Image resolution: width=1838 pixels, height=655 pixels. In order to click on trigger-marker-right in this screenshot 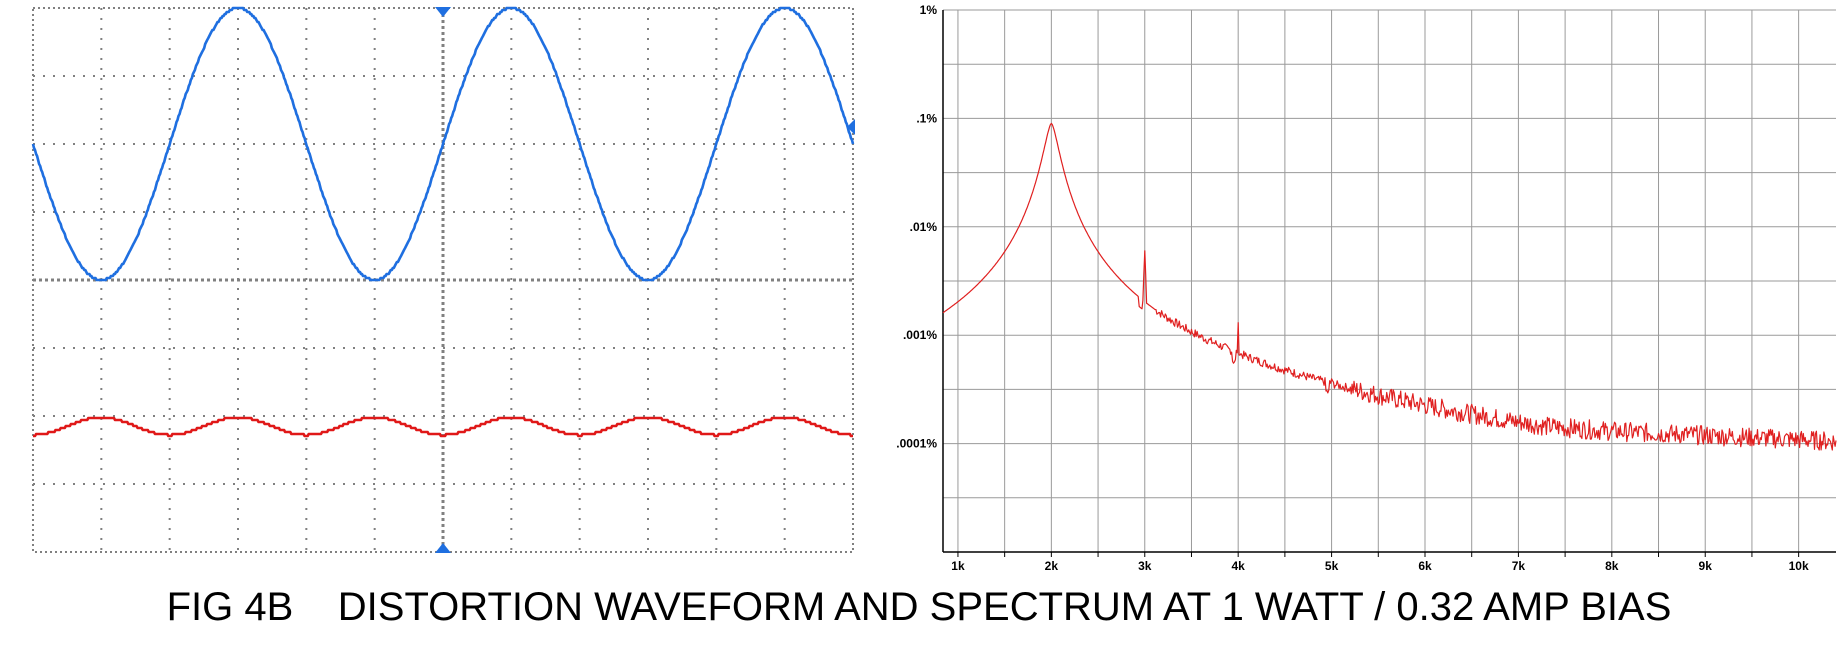, I will do `click(851, 127)`.